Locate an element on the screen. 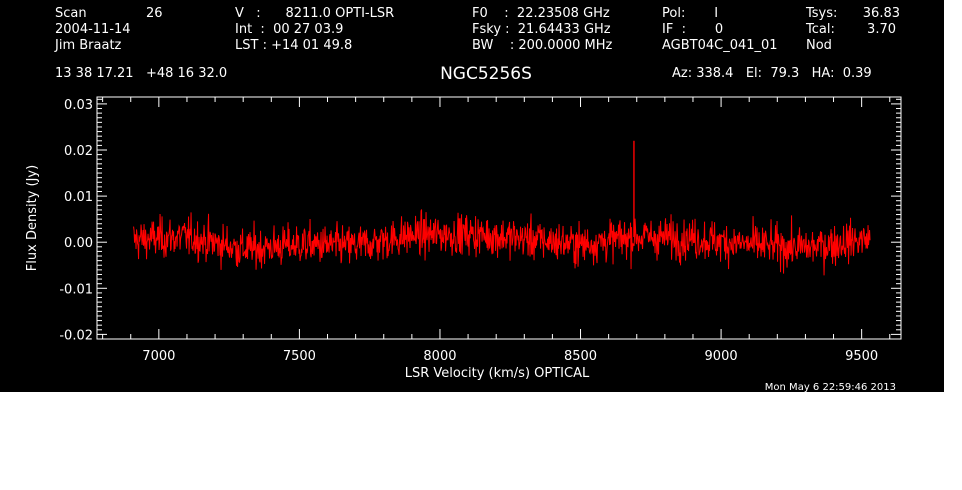 The image size is (962, 490). x-tick-label: 7500 is located at coordinates (299, 356).